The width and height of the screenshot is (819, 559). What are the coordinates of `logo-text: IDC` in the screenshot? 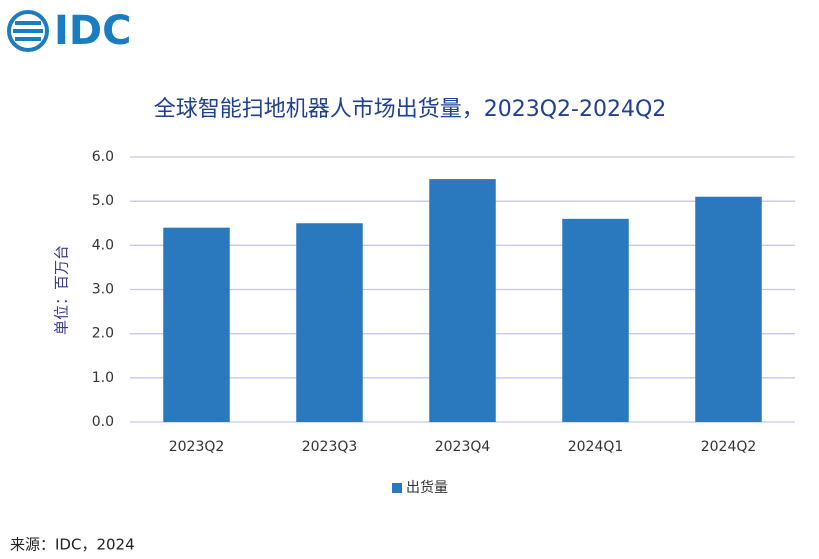 It's located at (92, 31).